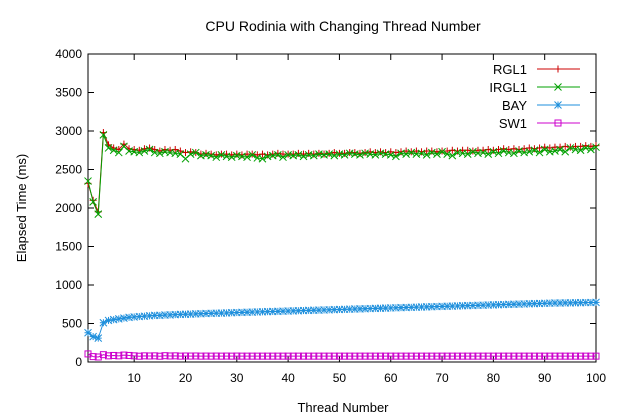 This screenshot has height=420, width=620. What do you see at coordinates (534, 87) in the screenshot?
I see `legend-item-irgl1: IRGL1` at bounding box center [534, 87].